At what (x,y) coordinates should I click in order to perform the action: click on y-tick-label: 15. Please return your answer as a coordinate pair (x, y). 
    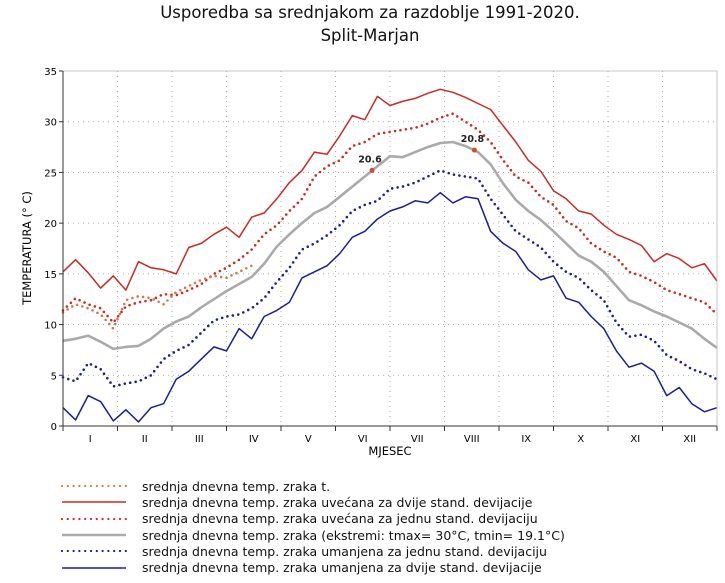
    Looking at the image, I should click on (50, 275).